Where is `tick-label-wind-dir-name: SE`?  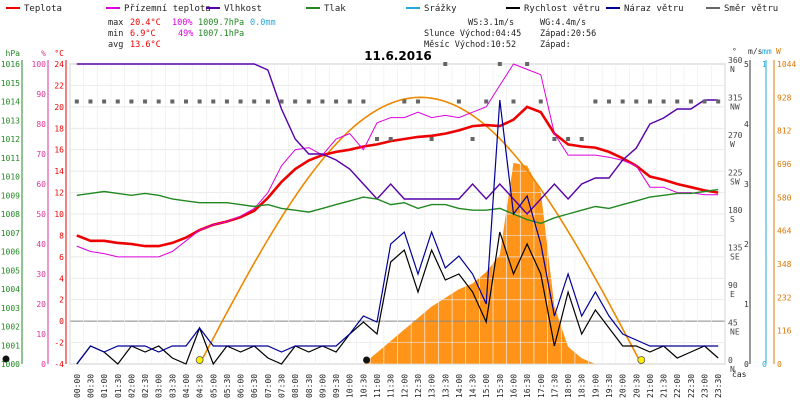
tick-label-wind-dir-name: SE is located at coordinates (735, 257).